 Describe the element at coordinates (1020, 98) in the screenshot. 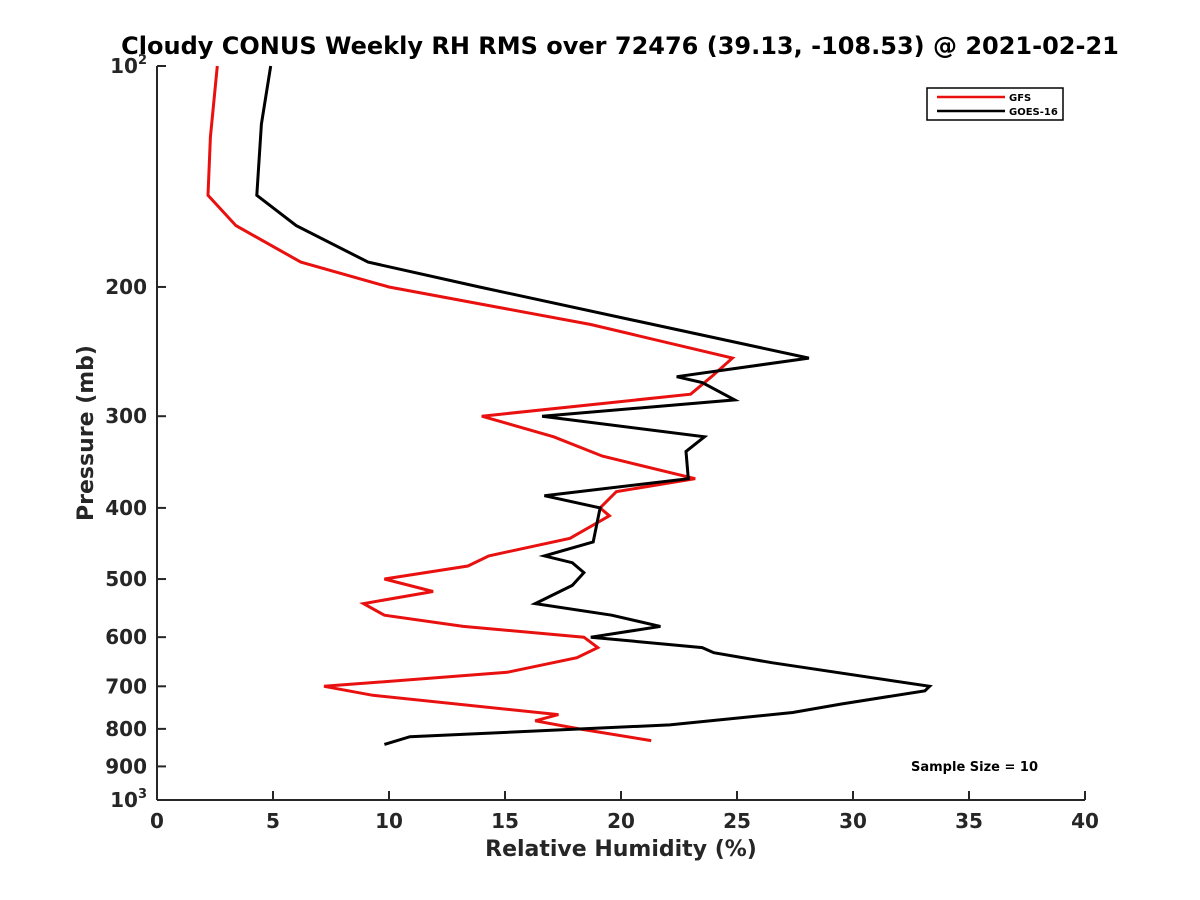

I see `legend-label-gfs: GFS` at that location.